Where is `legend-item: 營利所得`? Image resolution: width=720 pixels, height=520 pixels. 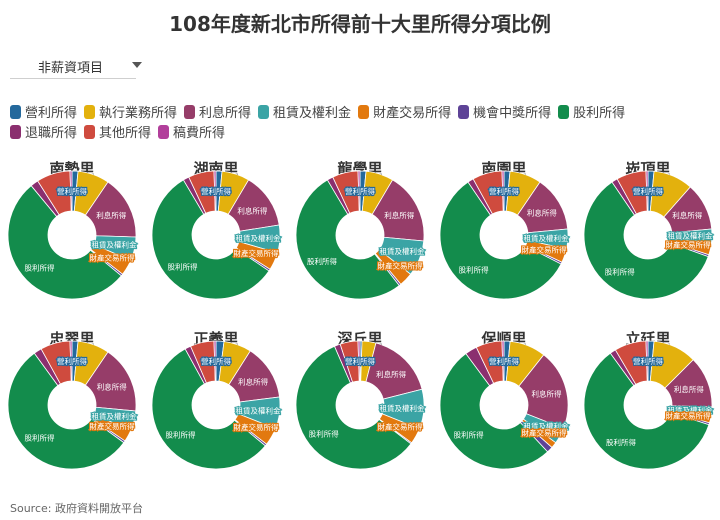 legend-item: 營利所得 is located at coordinates (43, 114).